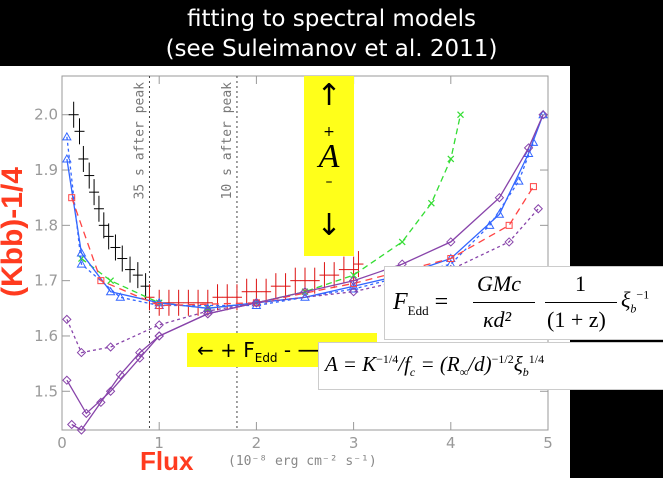 This screenshot has height=478, width=663. Describe the element at coordinates (400, 302) in the screenshot. I see `eq1-lhs-f: F` at that location.